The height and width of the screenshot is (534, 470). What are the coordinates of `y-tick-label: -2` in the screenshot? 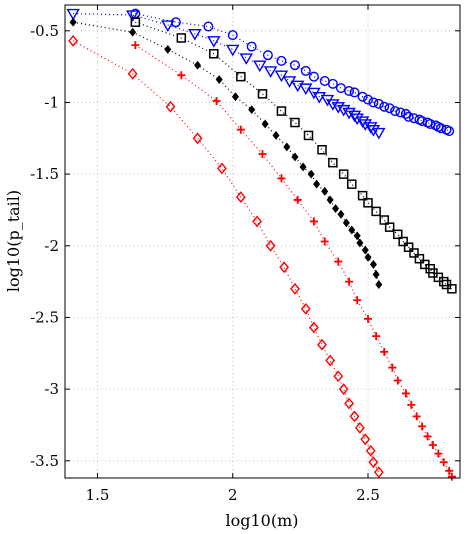 It's located at (51, 246).